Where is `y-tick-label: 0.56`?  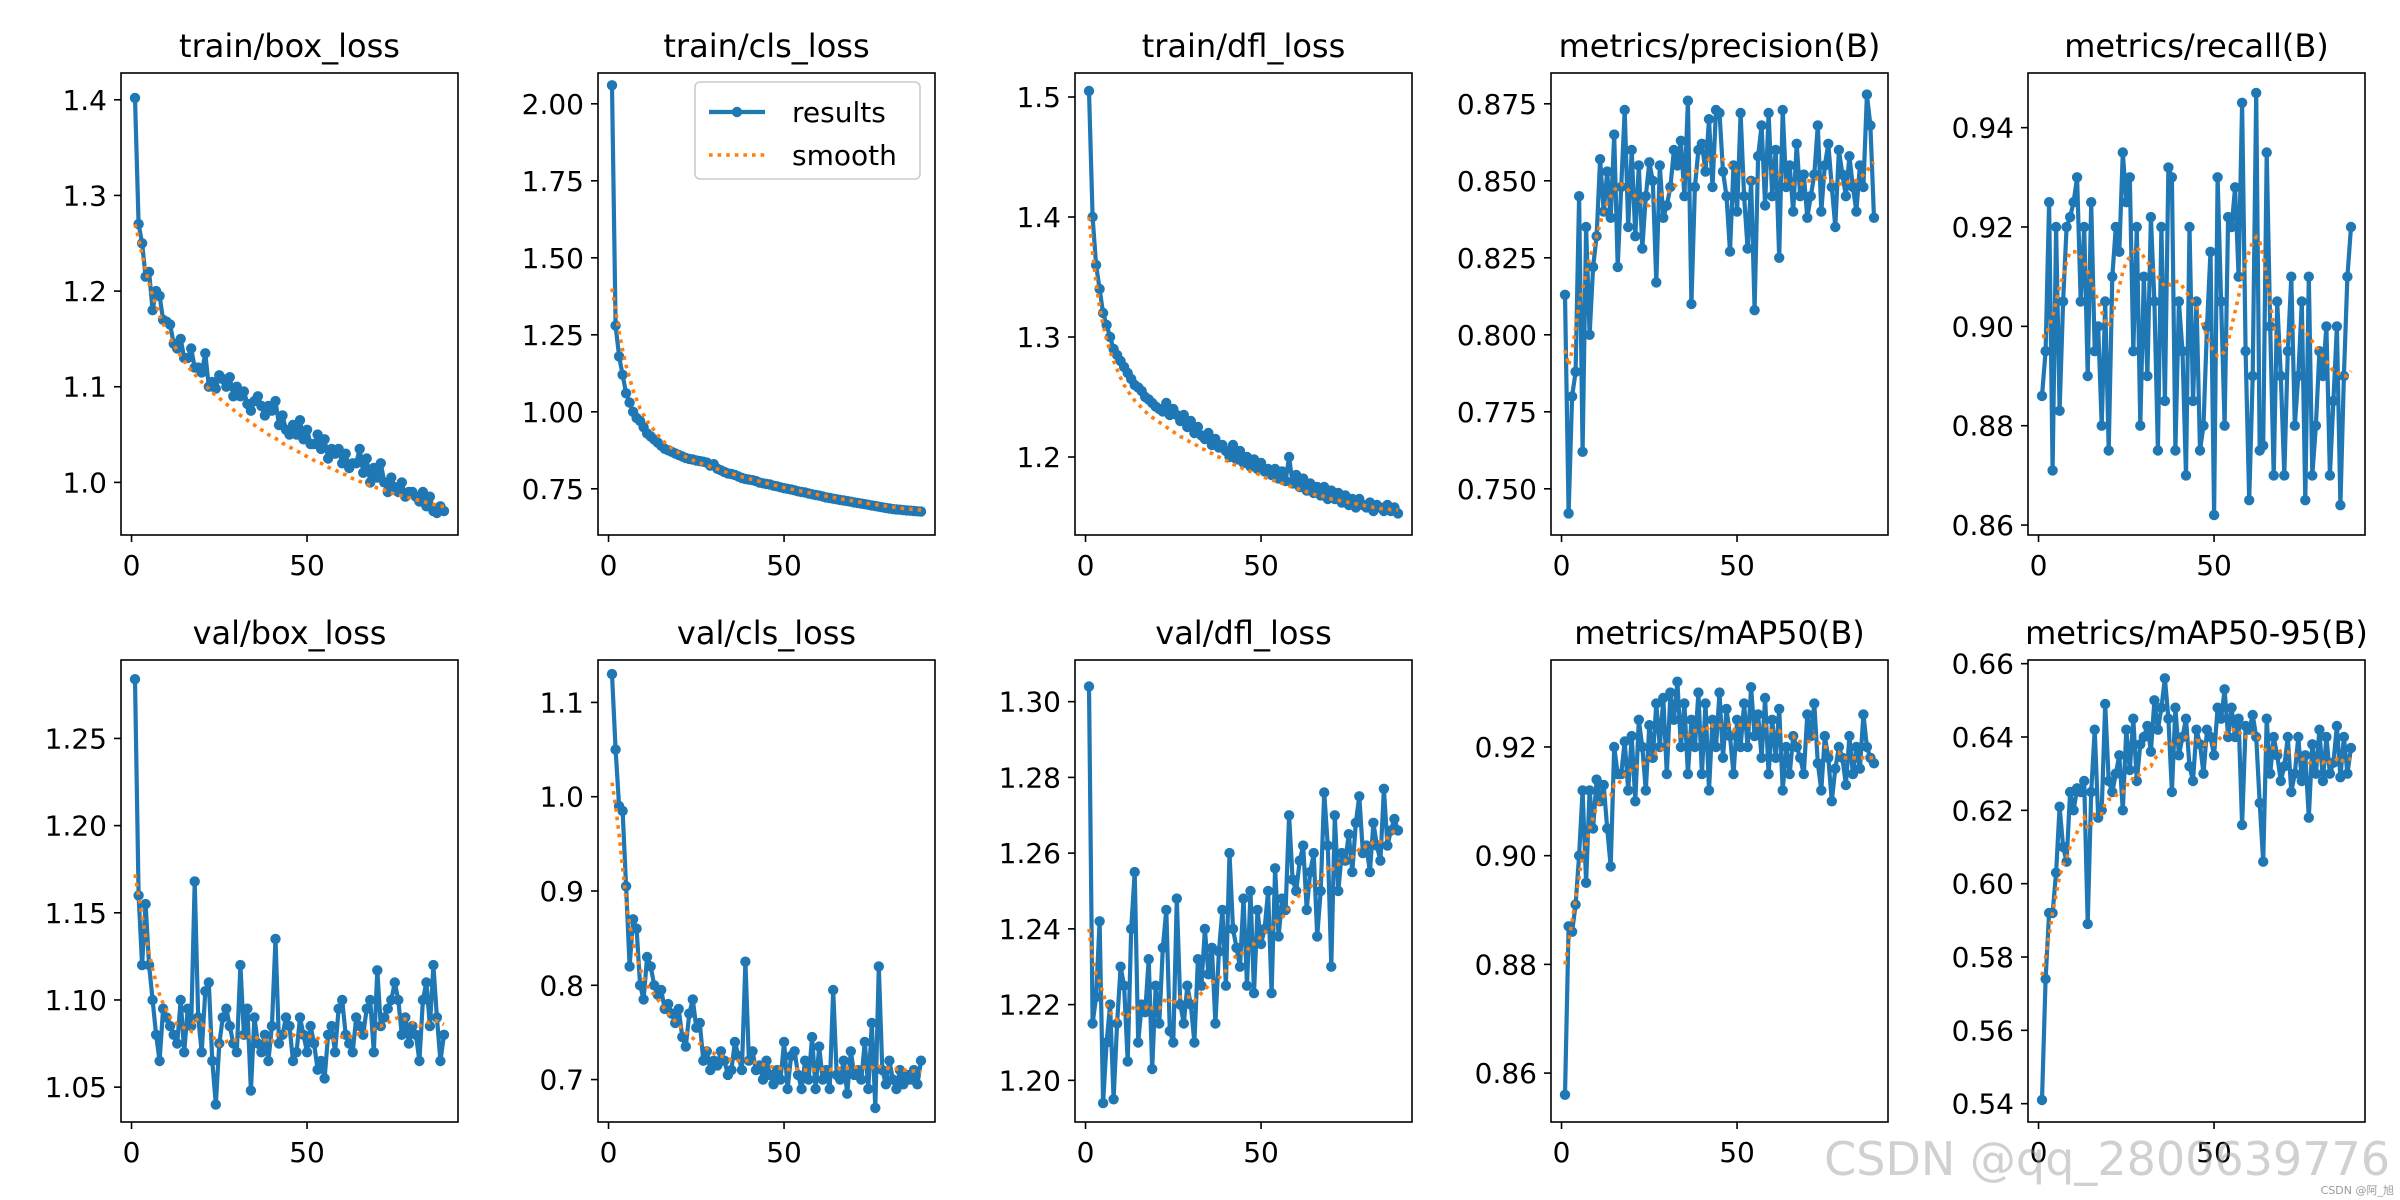
y-tick-label: 0.56 is located at coordinates (1983, 1030).